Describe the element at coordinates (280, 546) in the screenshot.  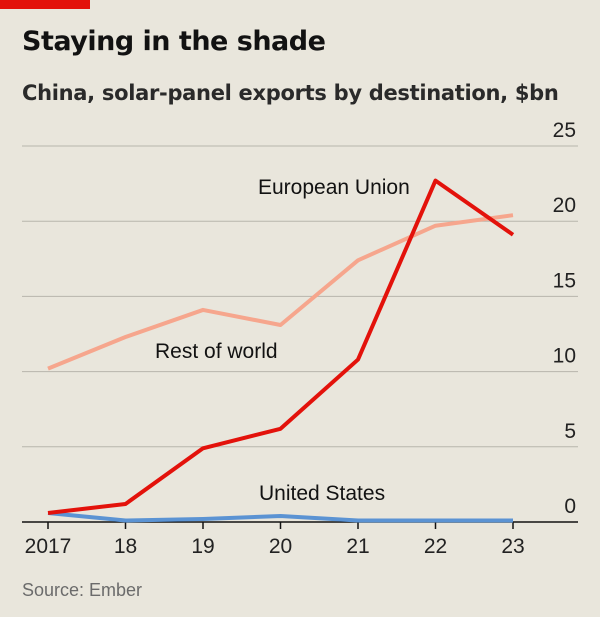
I see `x-tick-label: 20` at that location.